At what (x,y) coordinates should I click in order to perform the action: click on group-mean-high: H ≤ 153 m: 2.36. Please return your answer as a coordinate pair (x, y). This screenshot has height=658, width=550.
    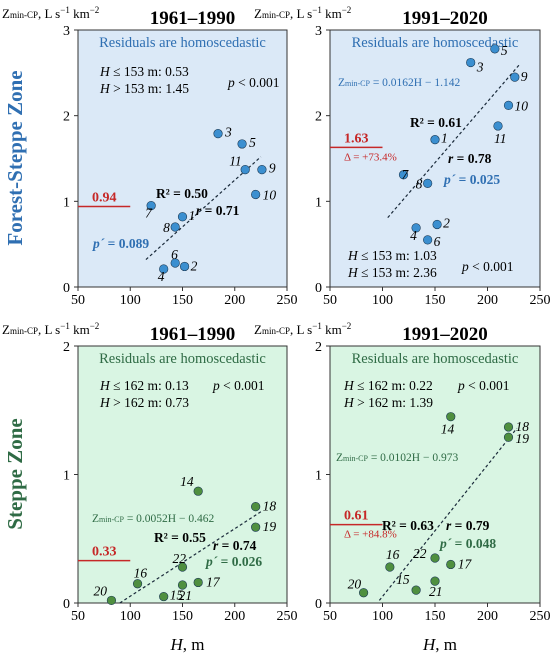
    Looking at the image, I should click on (392, 272).